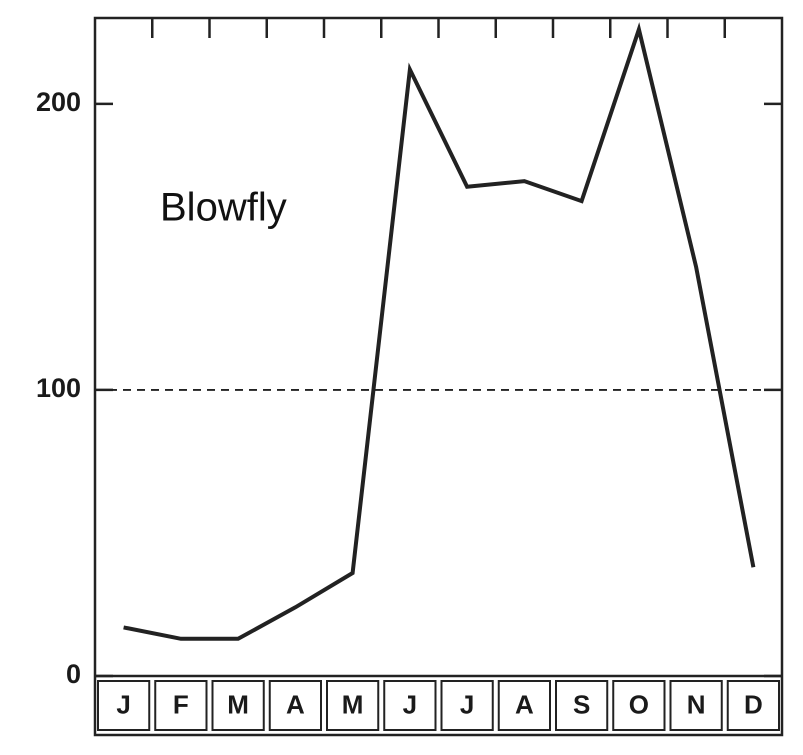 The height and width of the screenshot is (755, 803). I want to click on x-tick-label: F, so click(181, 704).